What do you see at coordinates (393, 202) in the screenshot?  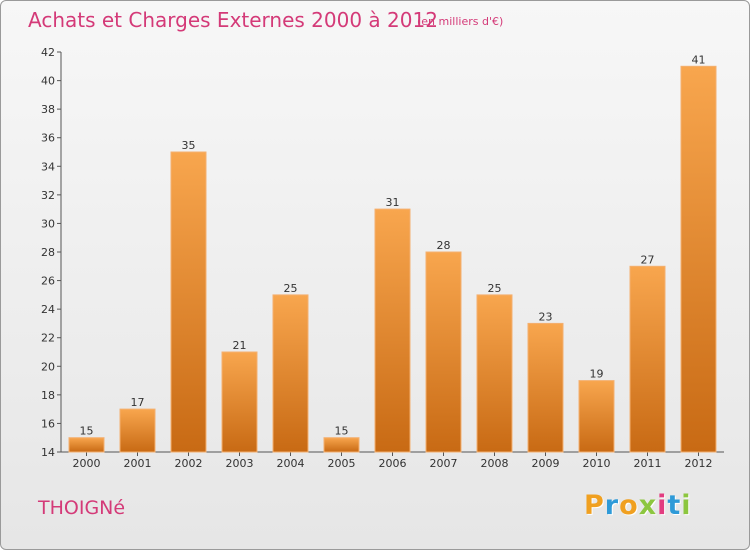 I see `data-label-2006: 31` at bounding box center [393, 202].